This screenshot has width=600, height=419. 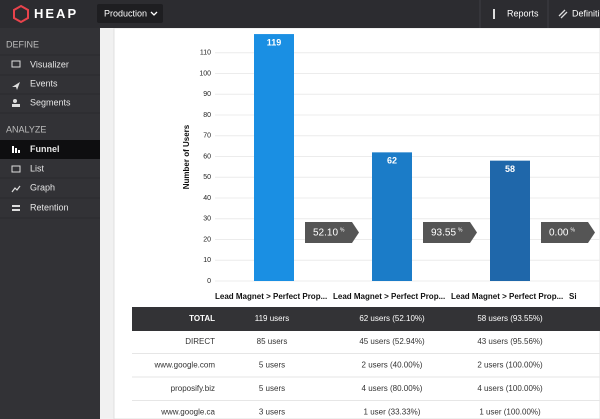 I want to click on logo-icon, so click(x=21, y=14).